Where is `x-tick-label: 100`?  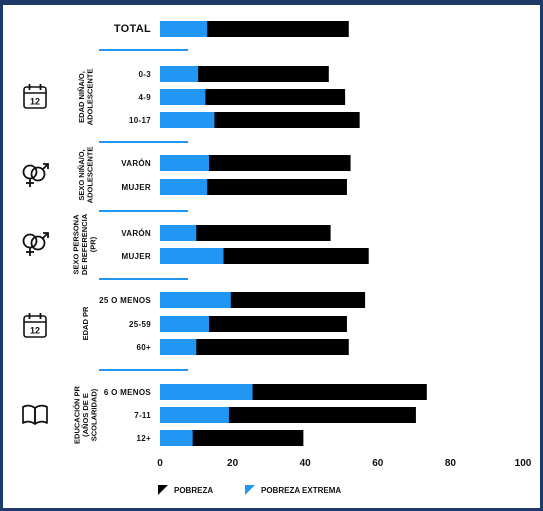 x-tick-label: 100 is located at coordinates (523, 463).